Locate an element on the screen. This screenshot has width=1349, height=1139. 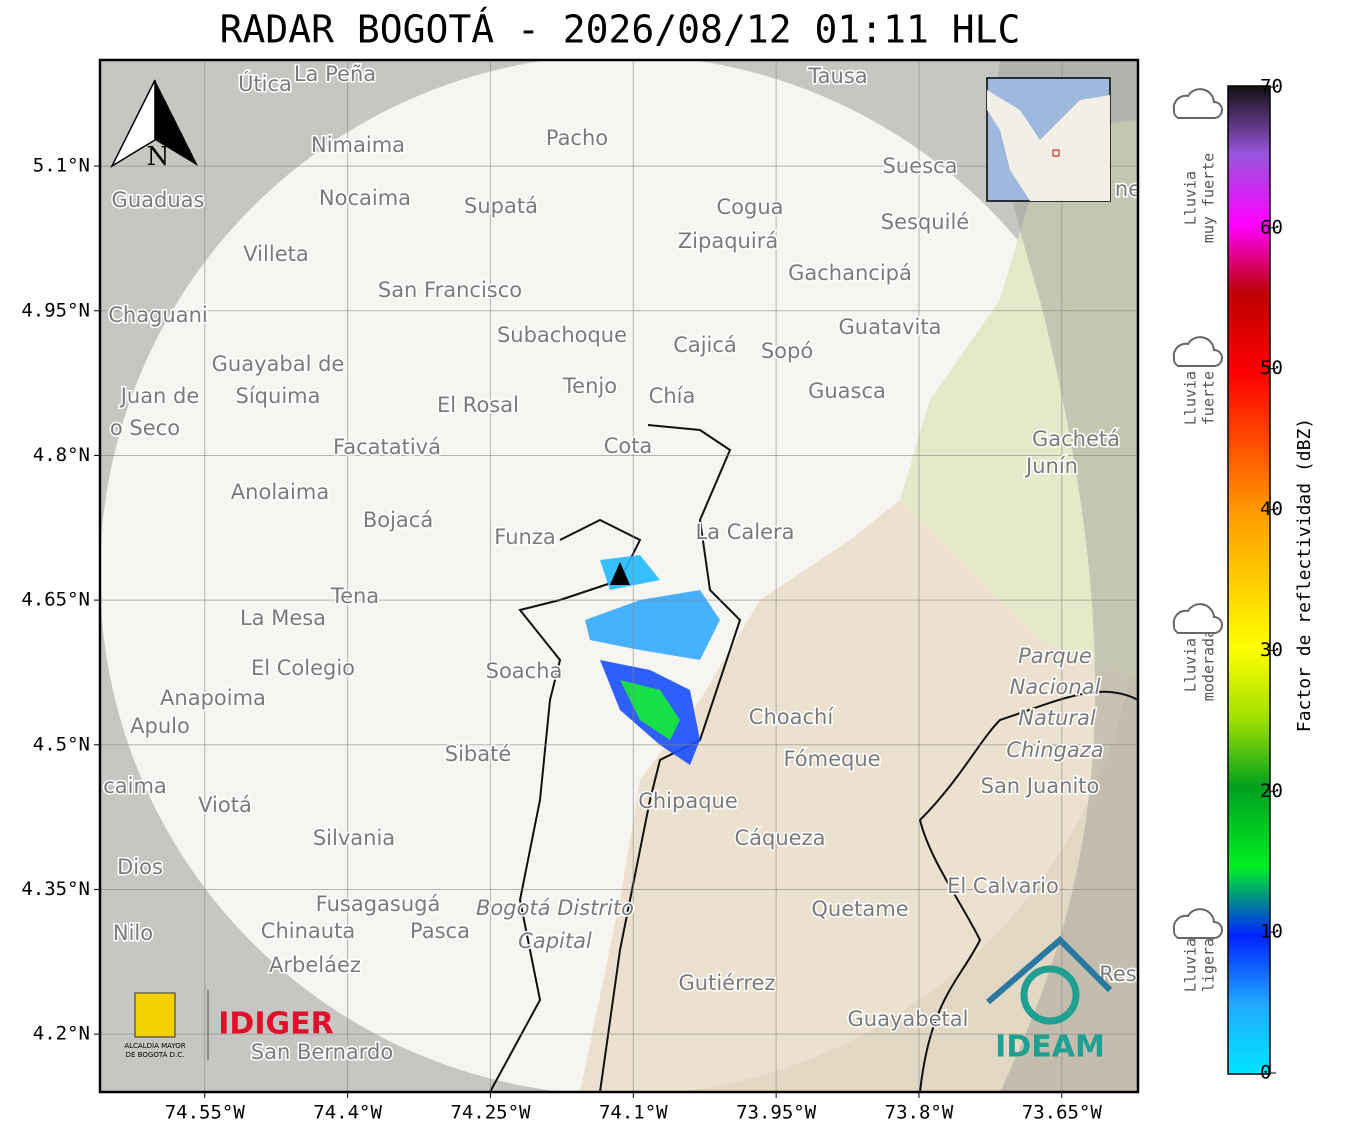
place-label: Bojacá is located at coordinates (398, 520).